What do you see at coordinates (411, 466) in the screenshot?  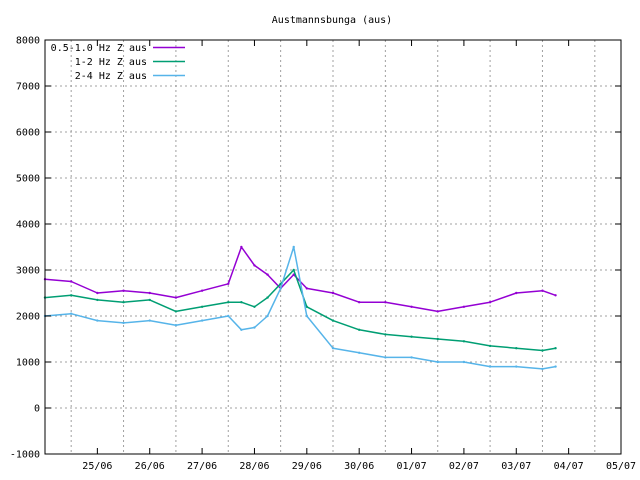 I see `x-tick-label: 01/07` at bounding box center [411, 466].